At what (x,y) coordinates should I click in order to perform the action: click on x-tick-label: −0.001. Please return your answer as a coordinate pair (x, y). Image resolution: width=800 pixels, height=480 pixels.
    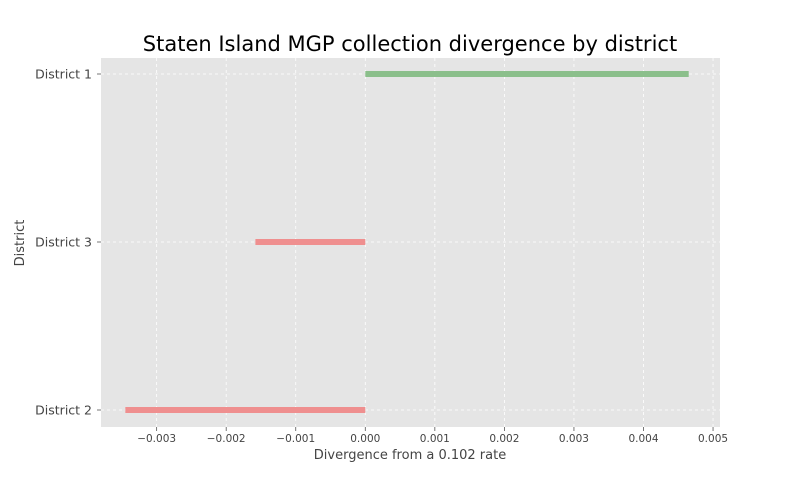
    Looking at the image, I should click on (295, 439).